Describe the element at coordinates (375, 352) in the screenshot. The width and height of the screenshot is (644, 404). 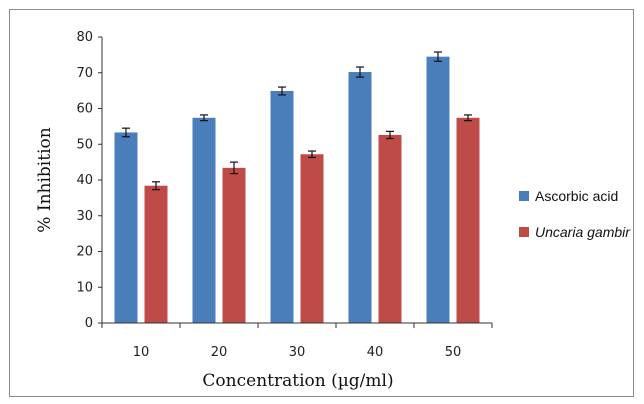
I see `x-tick-label: 40` at that location.